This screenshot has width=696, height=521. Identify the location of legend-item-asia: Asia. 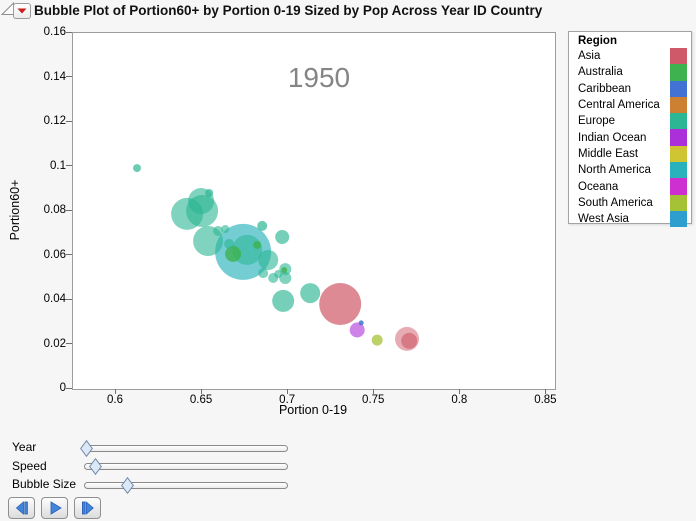
(630, 56).